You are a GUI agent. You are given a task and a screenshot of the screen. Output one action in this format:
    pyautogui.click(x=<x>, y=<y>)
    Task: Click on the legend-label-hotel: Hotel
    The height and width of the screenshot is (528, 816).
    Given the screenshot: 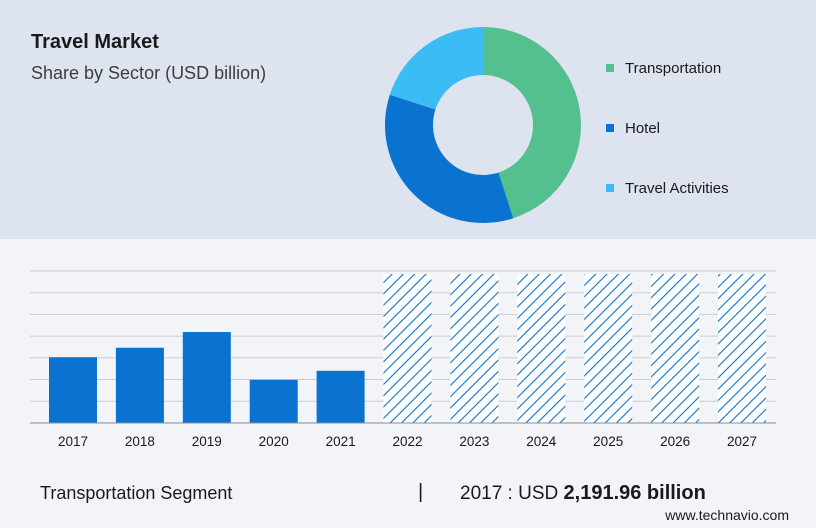 What is the action you would take?
    pyautogui.click(x=643, y=128)
    